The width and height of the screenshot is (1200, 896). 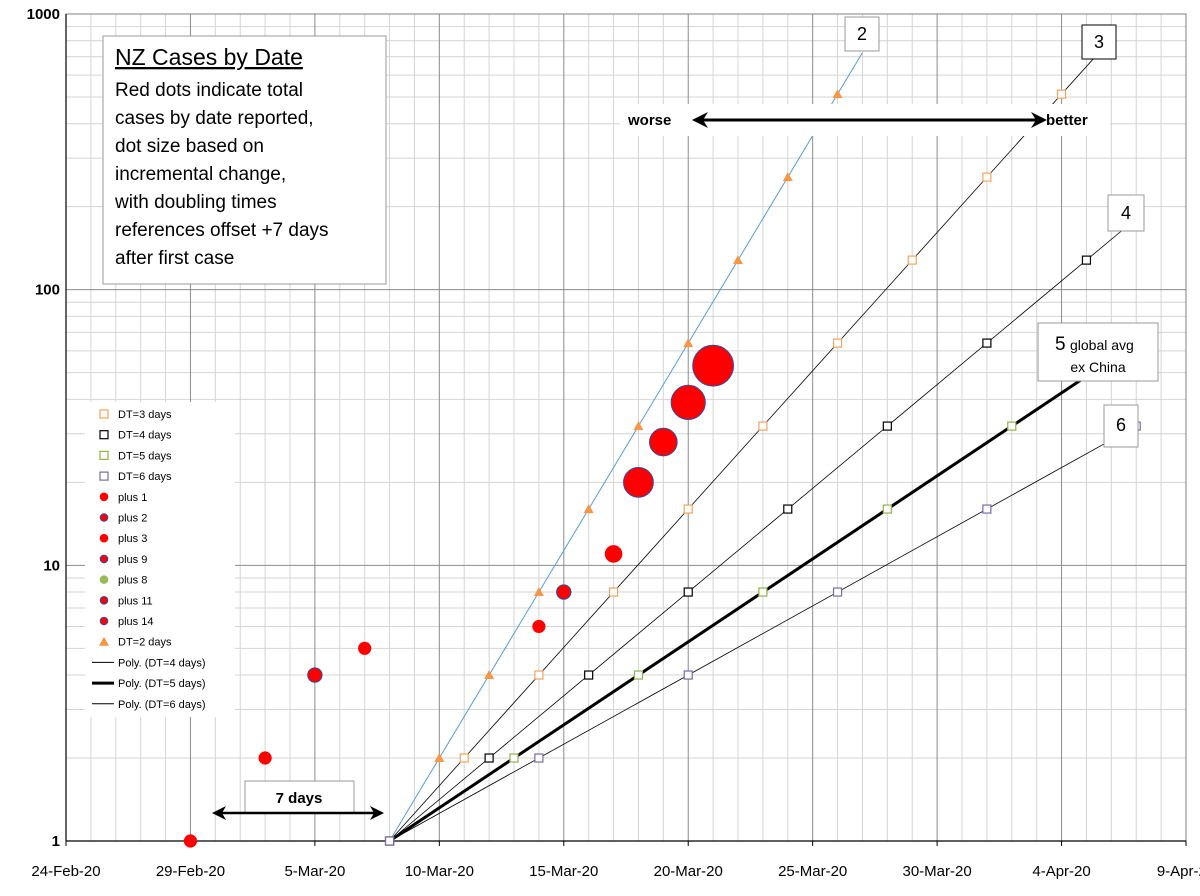 What do you see at coordinates (1121, 425) in the screenshot?
I see `dt6-label: 6` at bounding box center [1121, 425].